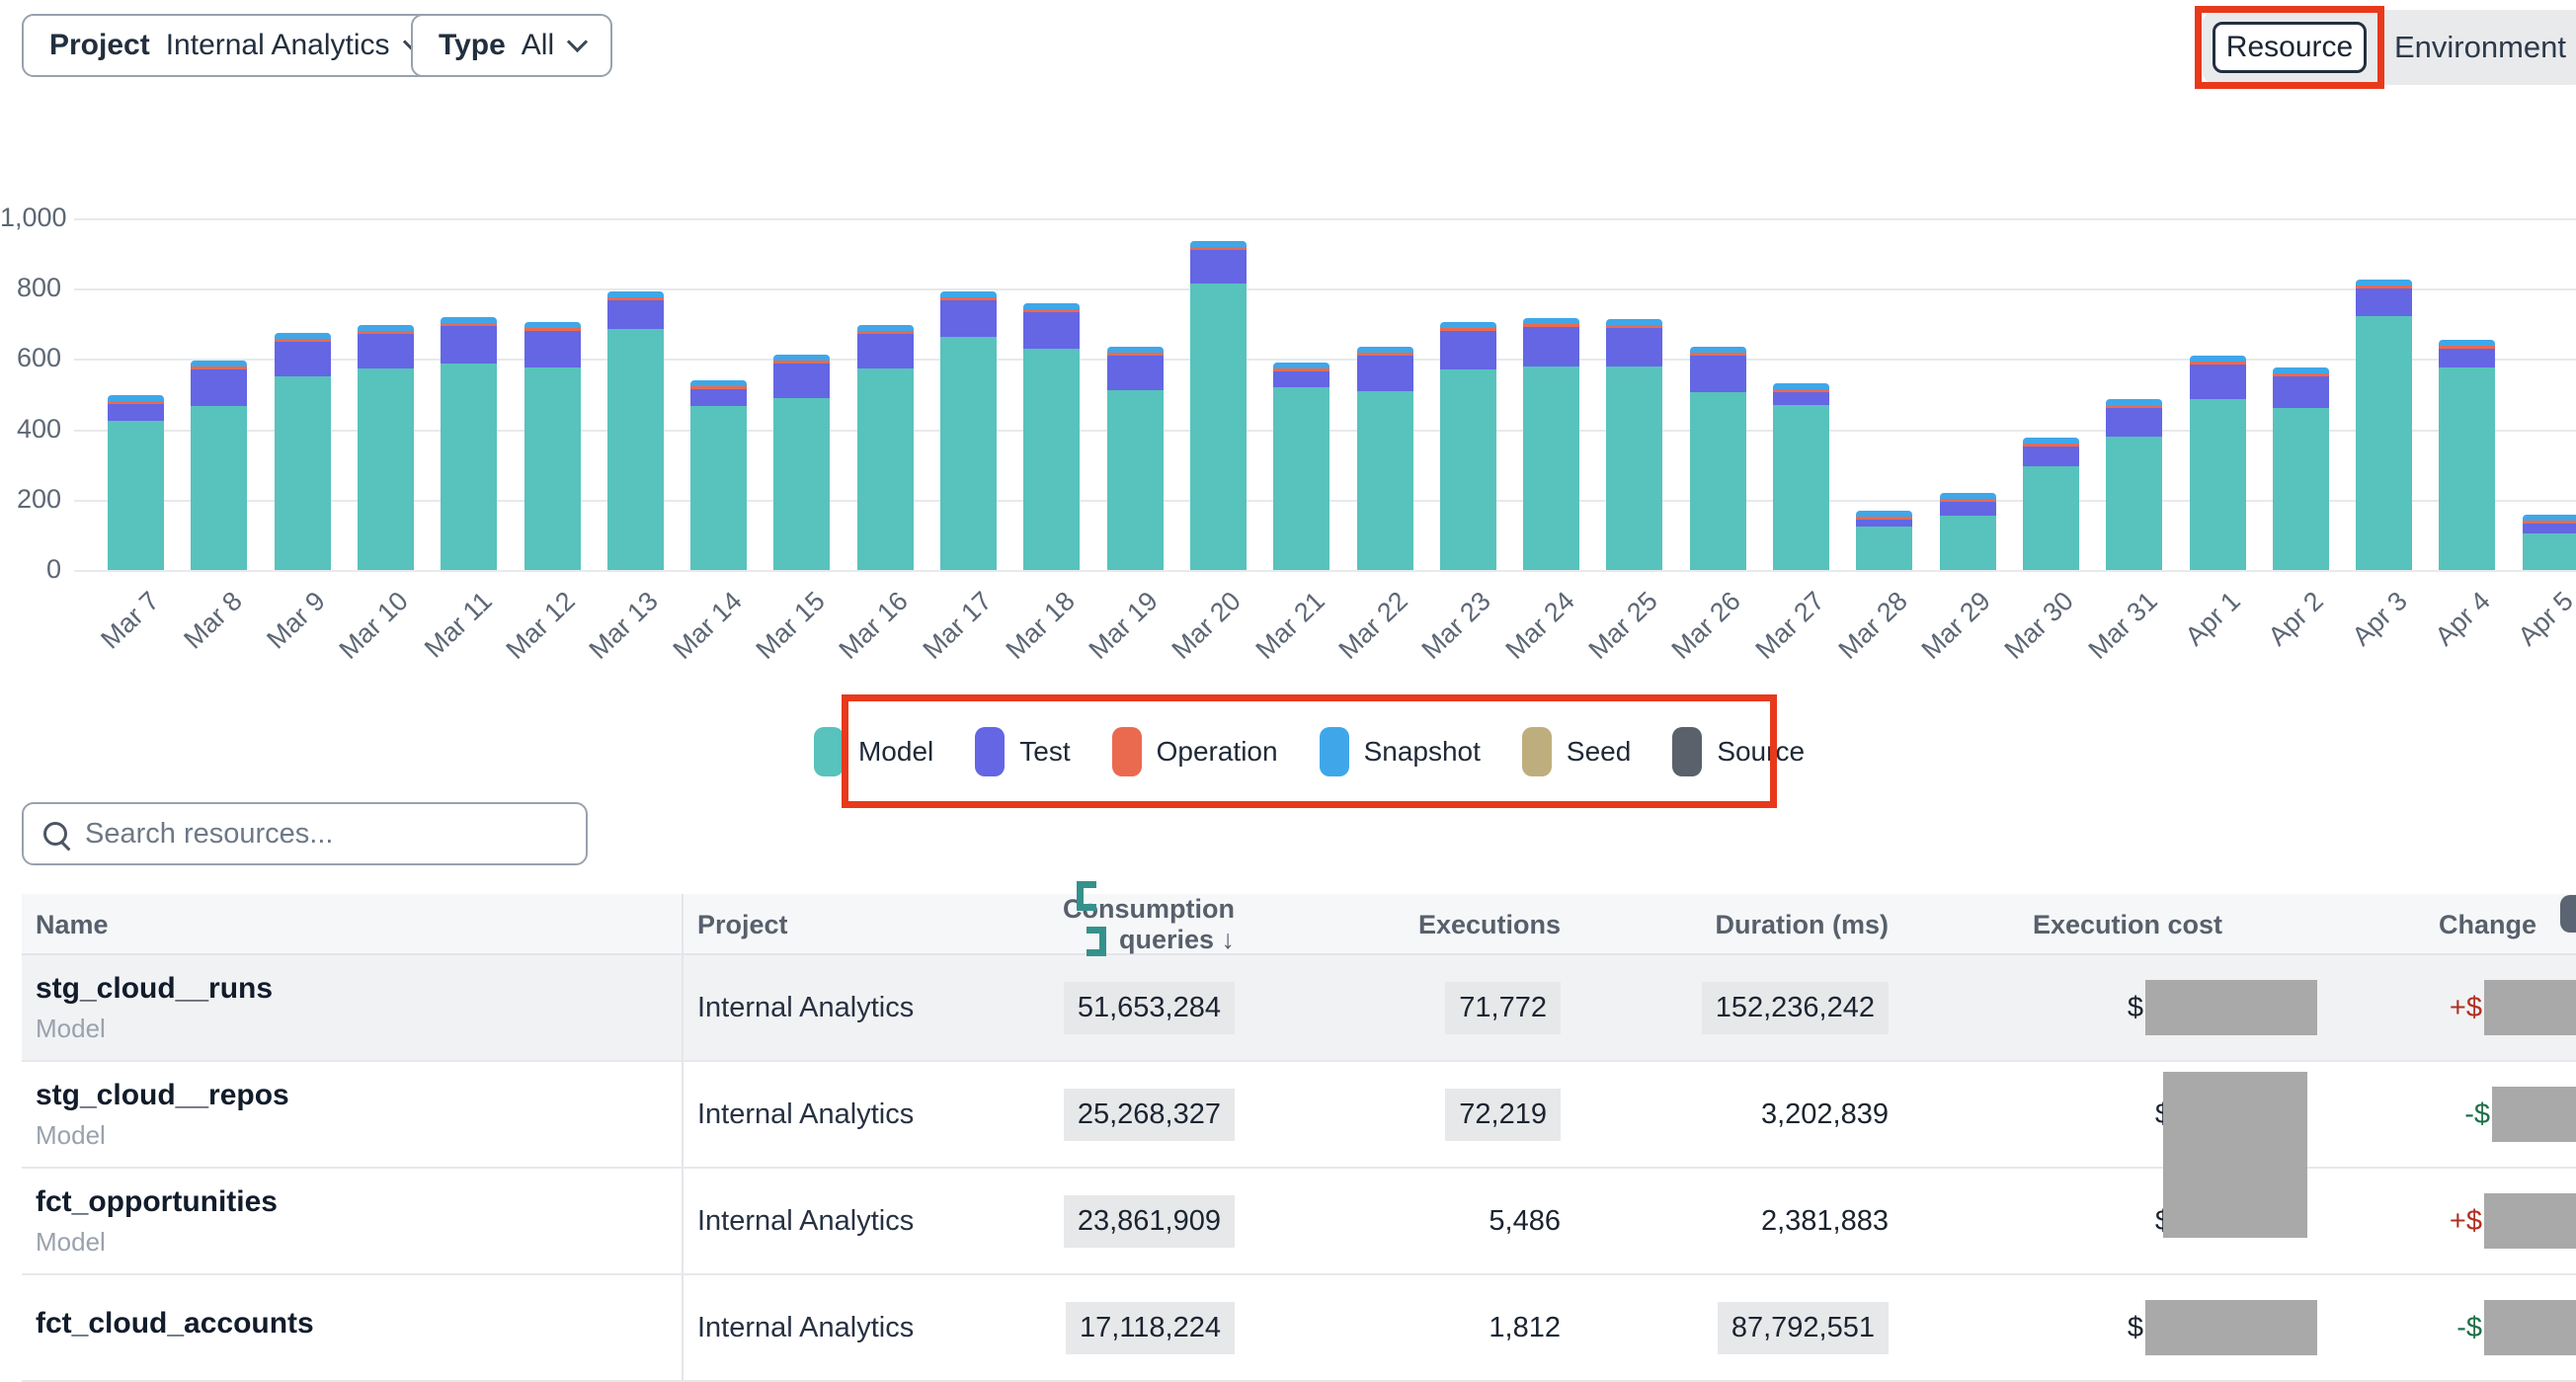  What do you see at coordinates (325, 834) in the screenshot?
I see `search-input` at bounding box center [325, 834].